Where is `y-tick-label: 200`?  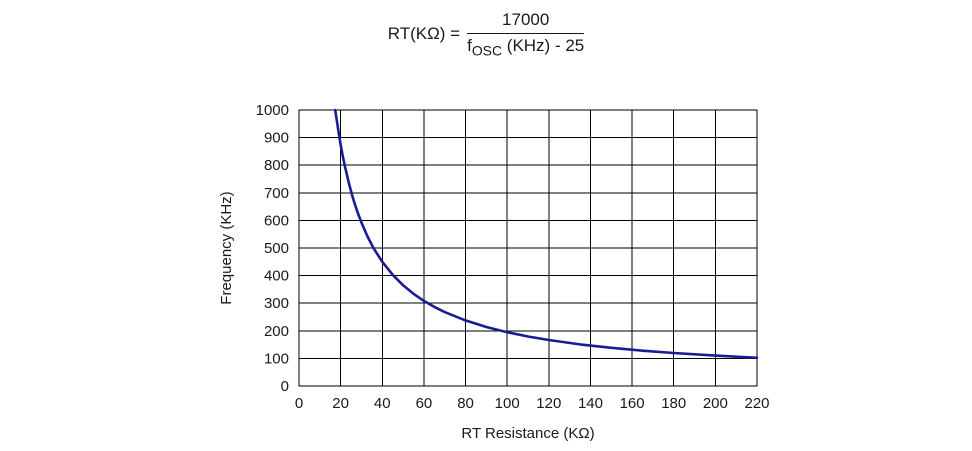 y-tick-label: 200 is located at coordinates (276, 331).